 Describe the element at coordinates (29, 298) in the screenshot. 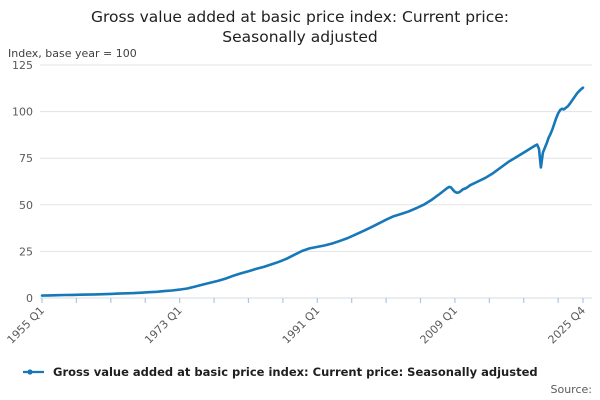

I see `y-tick-label: 0` at that location.